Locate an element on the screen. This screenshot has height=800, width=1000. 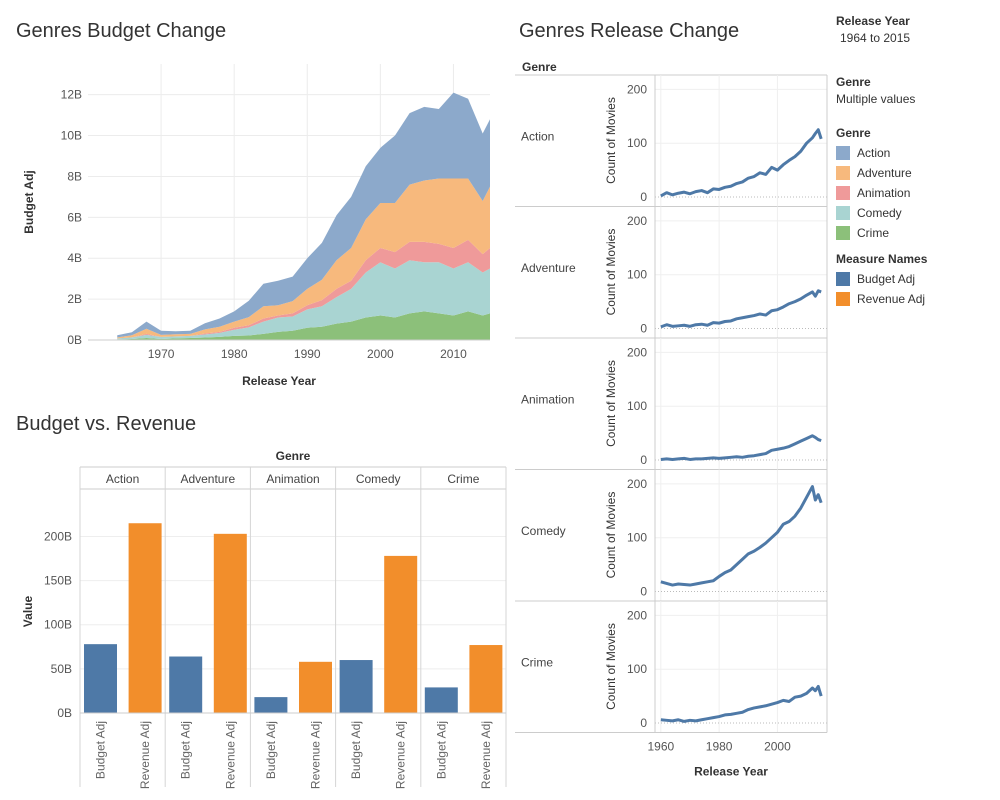
area-series-adventure is located at coordinates (304, 258).